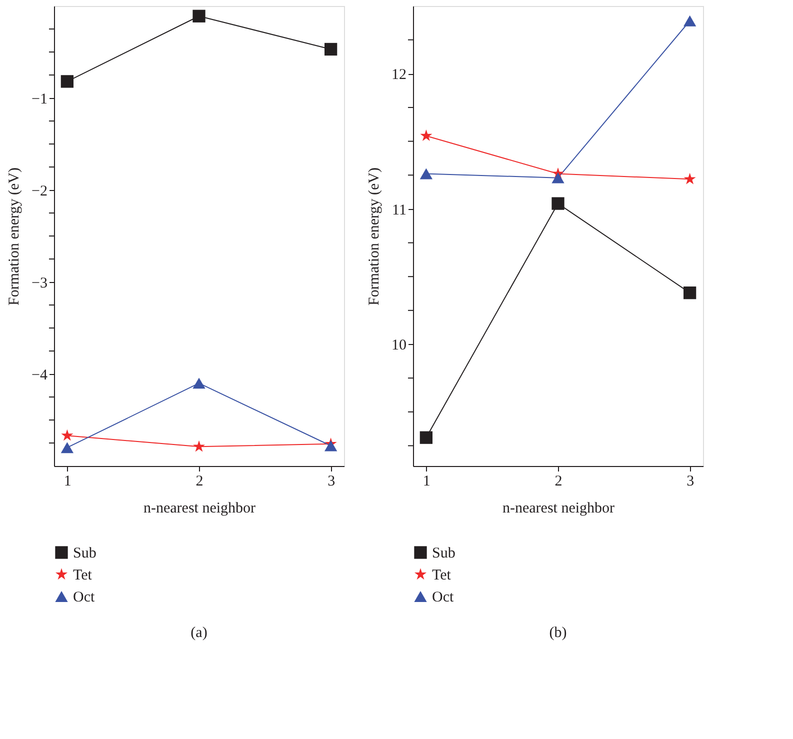  Describe the element at coordinates (40, 192) in the screenshot. I see `y-tick-label: −2` at that location.